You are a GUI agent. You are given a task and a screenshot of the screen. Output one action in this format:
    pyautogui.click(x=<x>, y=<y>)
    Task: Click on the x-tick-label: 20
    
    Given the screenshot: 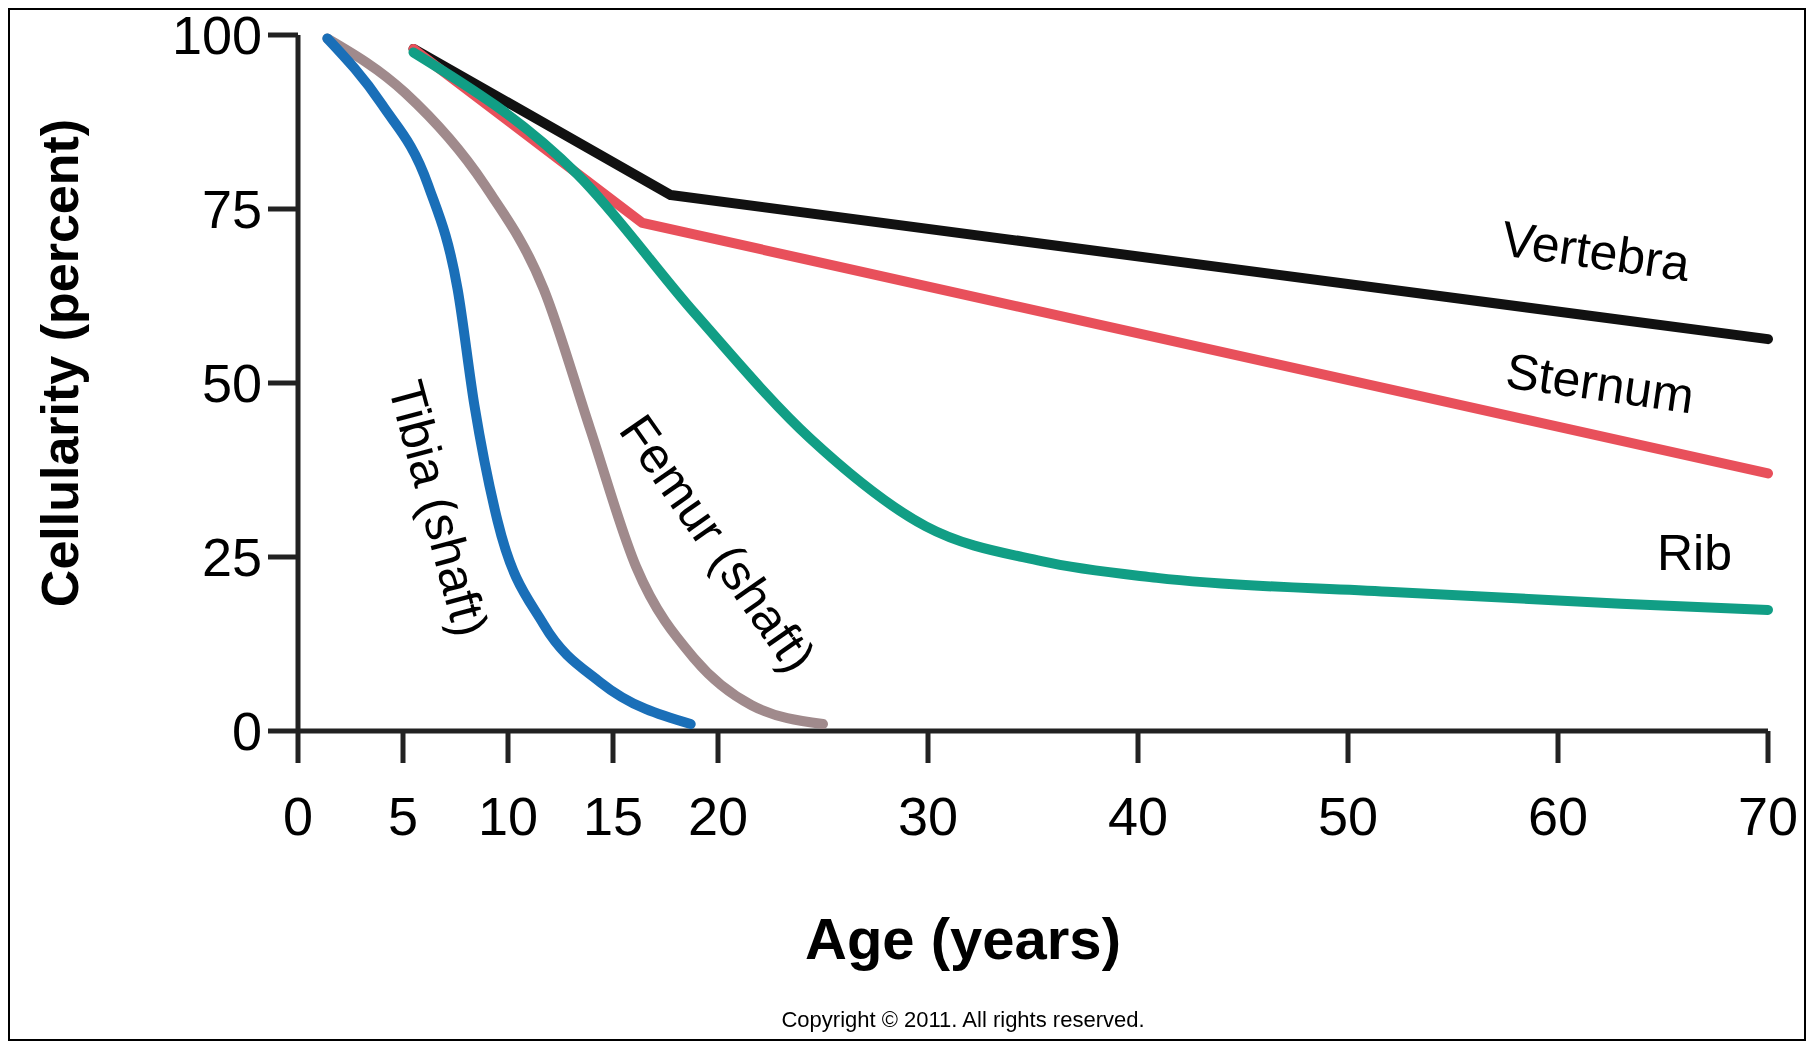 What is the action you would take?
    pyautogui.click(x=718, y=816)
    